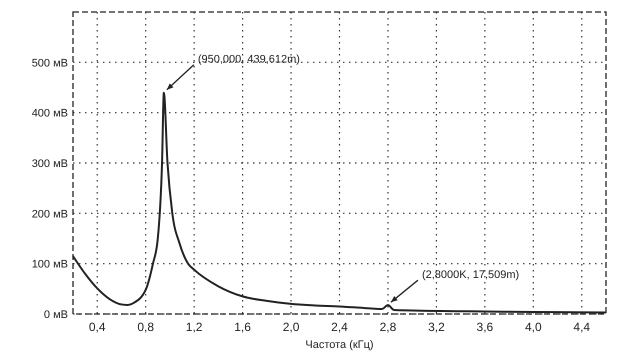 This screenshot has height=353, width=637. What do you see at coordinates (56, 315) in the screenshot?
I see `y-tick-label: 0 мВ` at bounding box center [56, 315].